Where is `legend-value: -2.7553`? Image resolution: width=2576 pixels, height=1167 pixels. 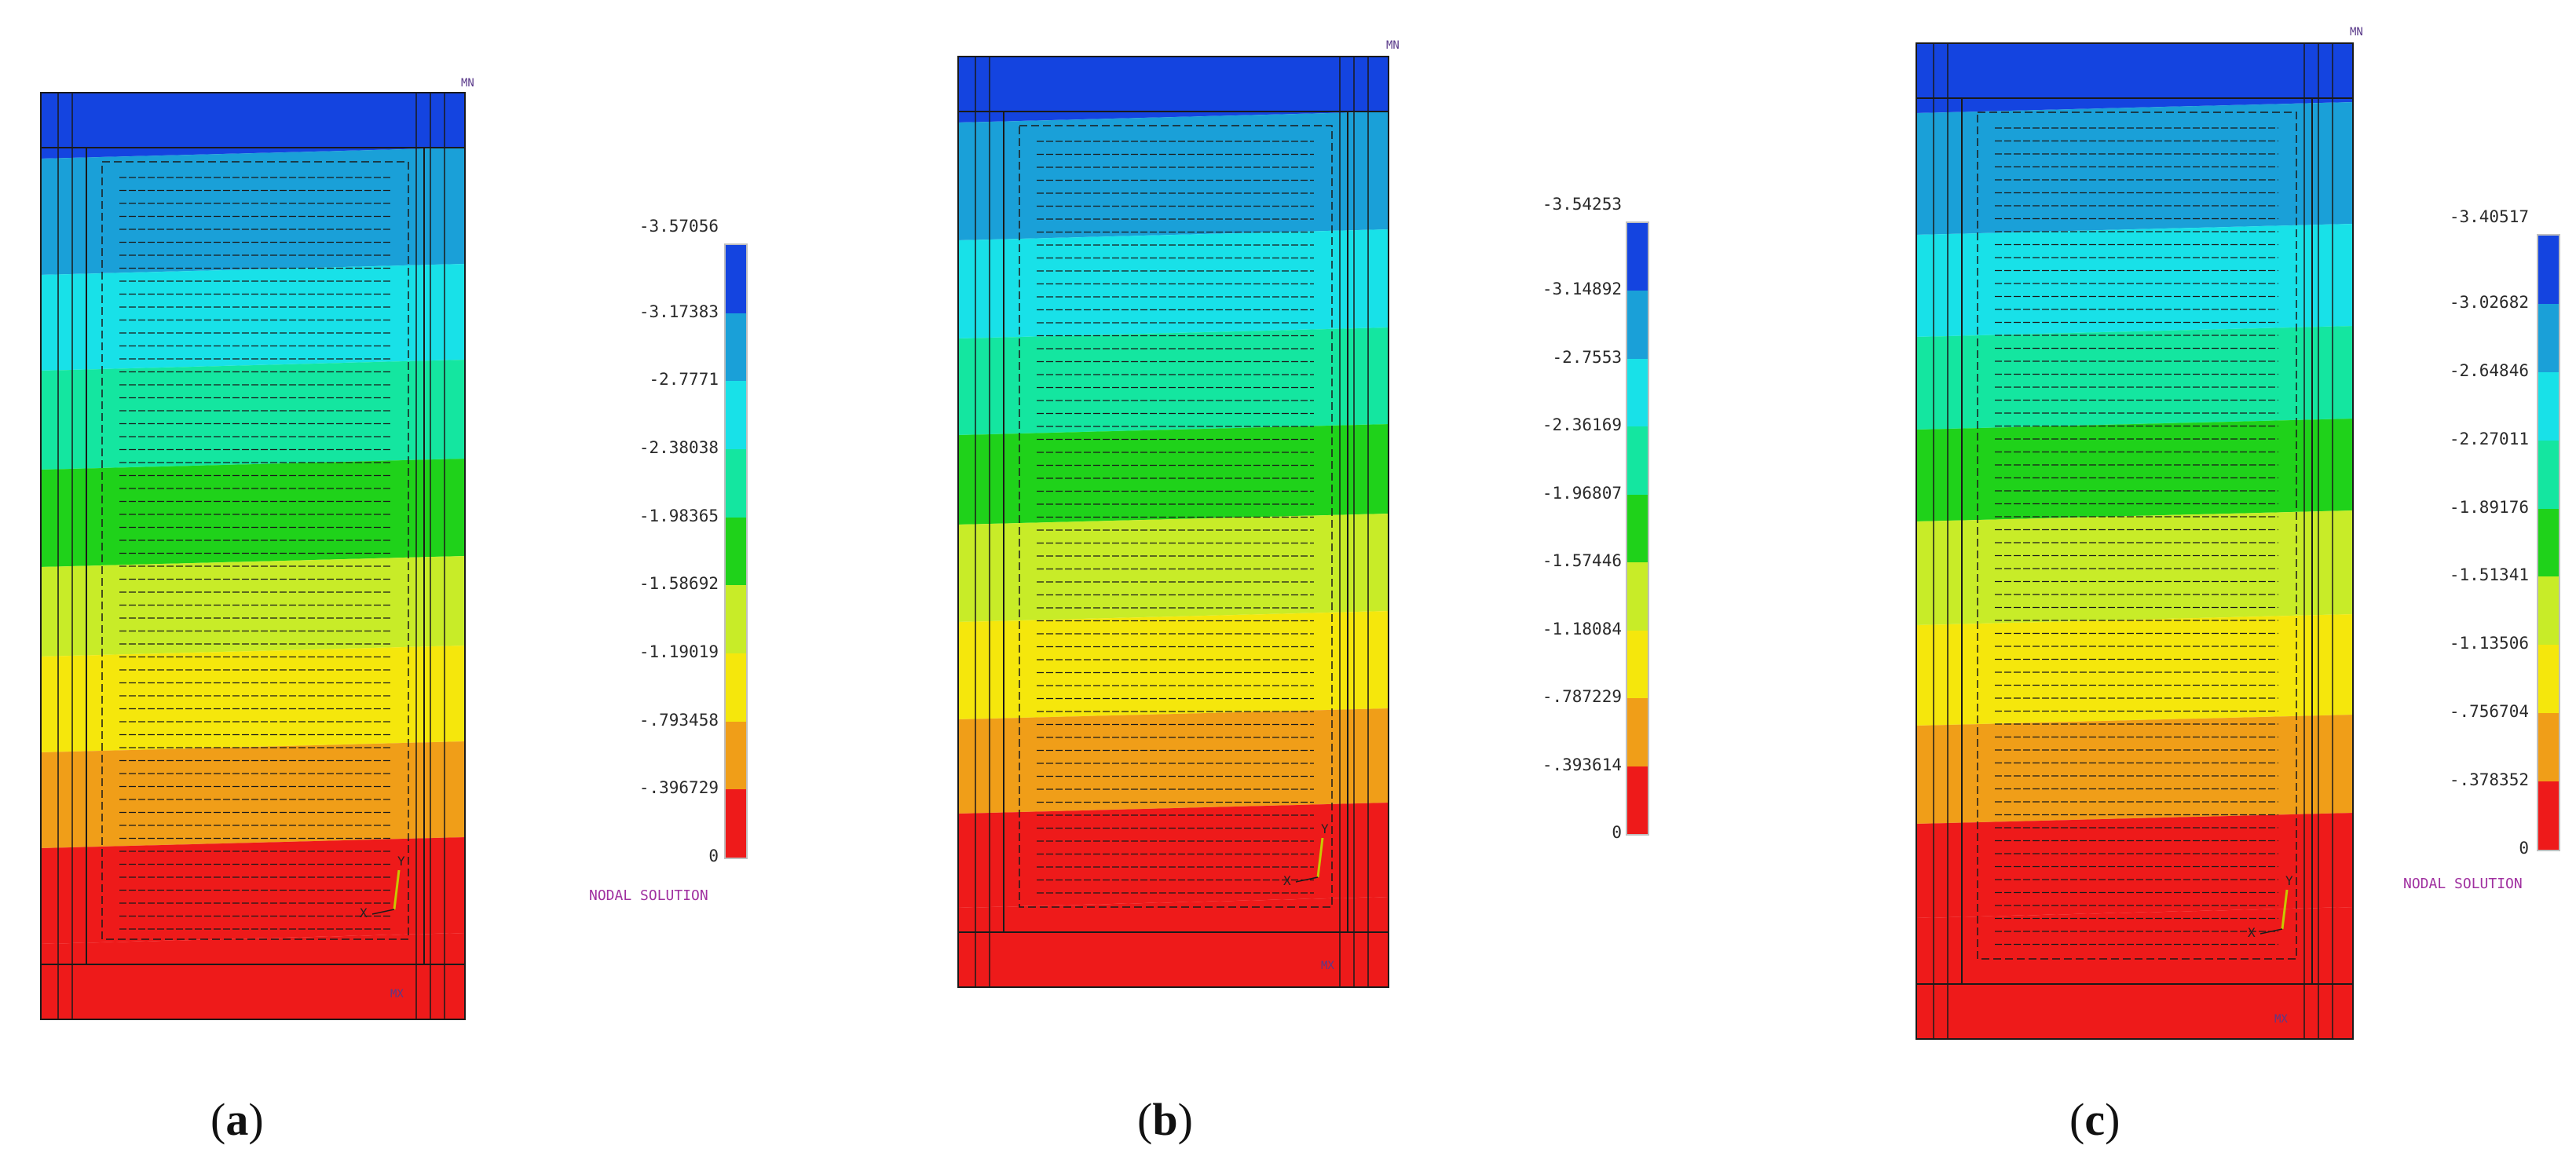 legend-value: -2.7553 is located at coordinates (1587, 357).